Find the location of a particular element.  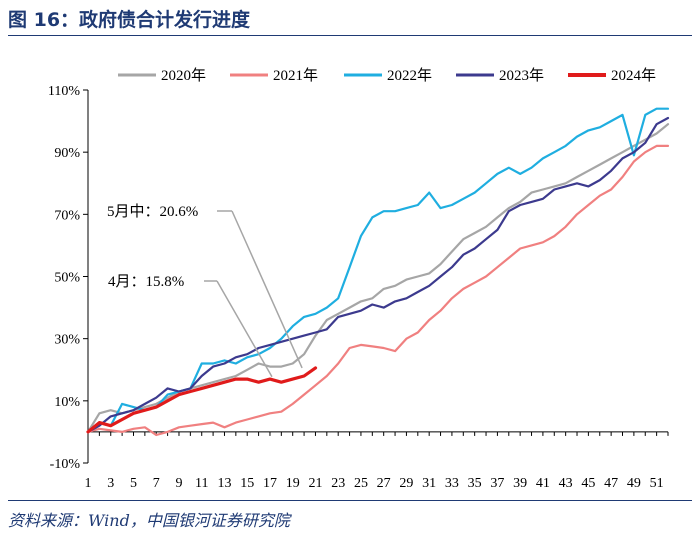

x-tick-label: 9 is located at coordinates (178, 483).